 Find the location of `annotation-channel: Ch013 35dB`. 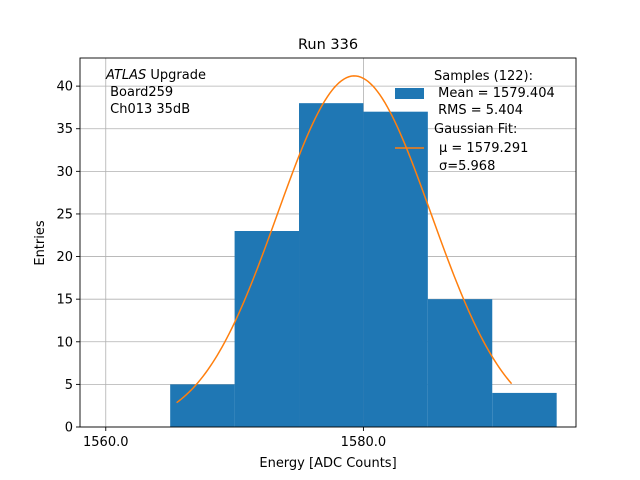

annotation-channel: Ch013 35dB is located at coordinates (148, 109).